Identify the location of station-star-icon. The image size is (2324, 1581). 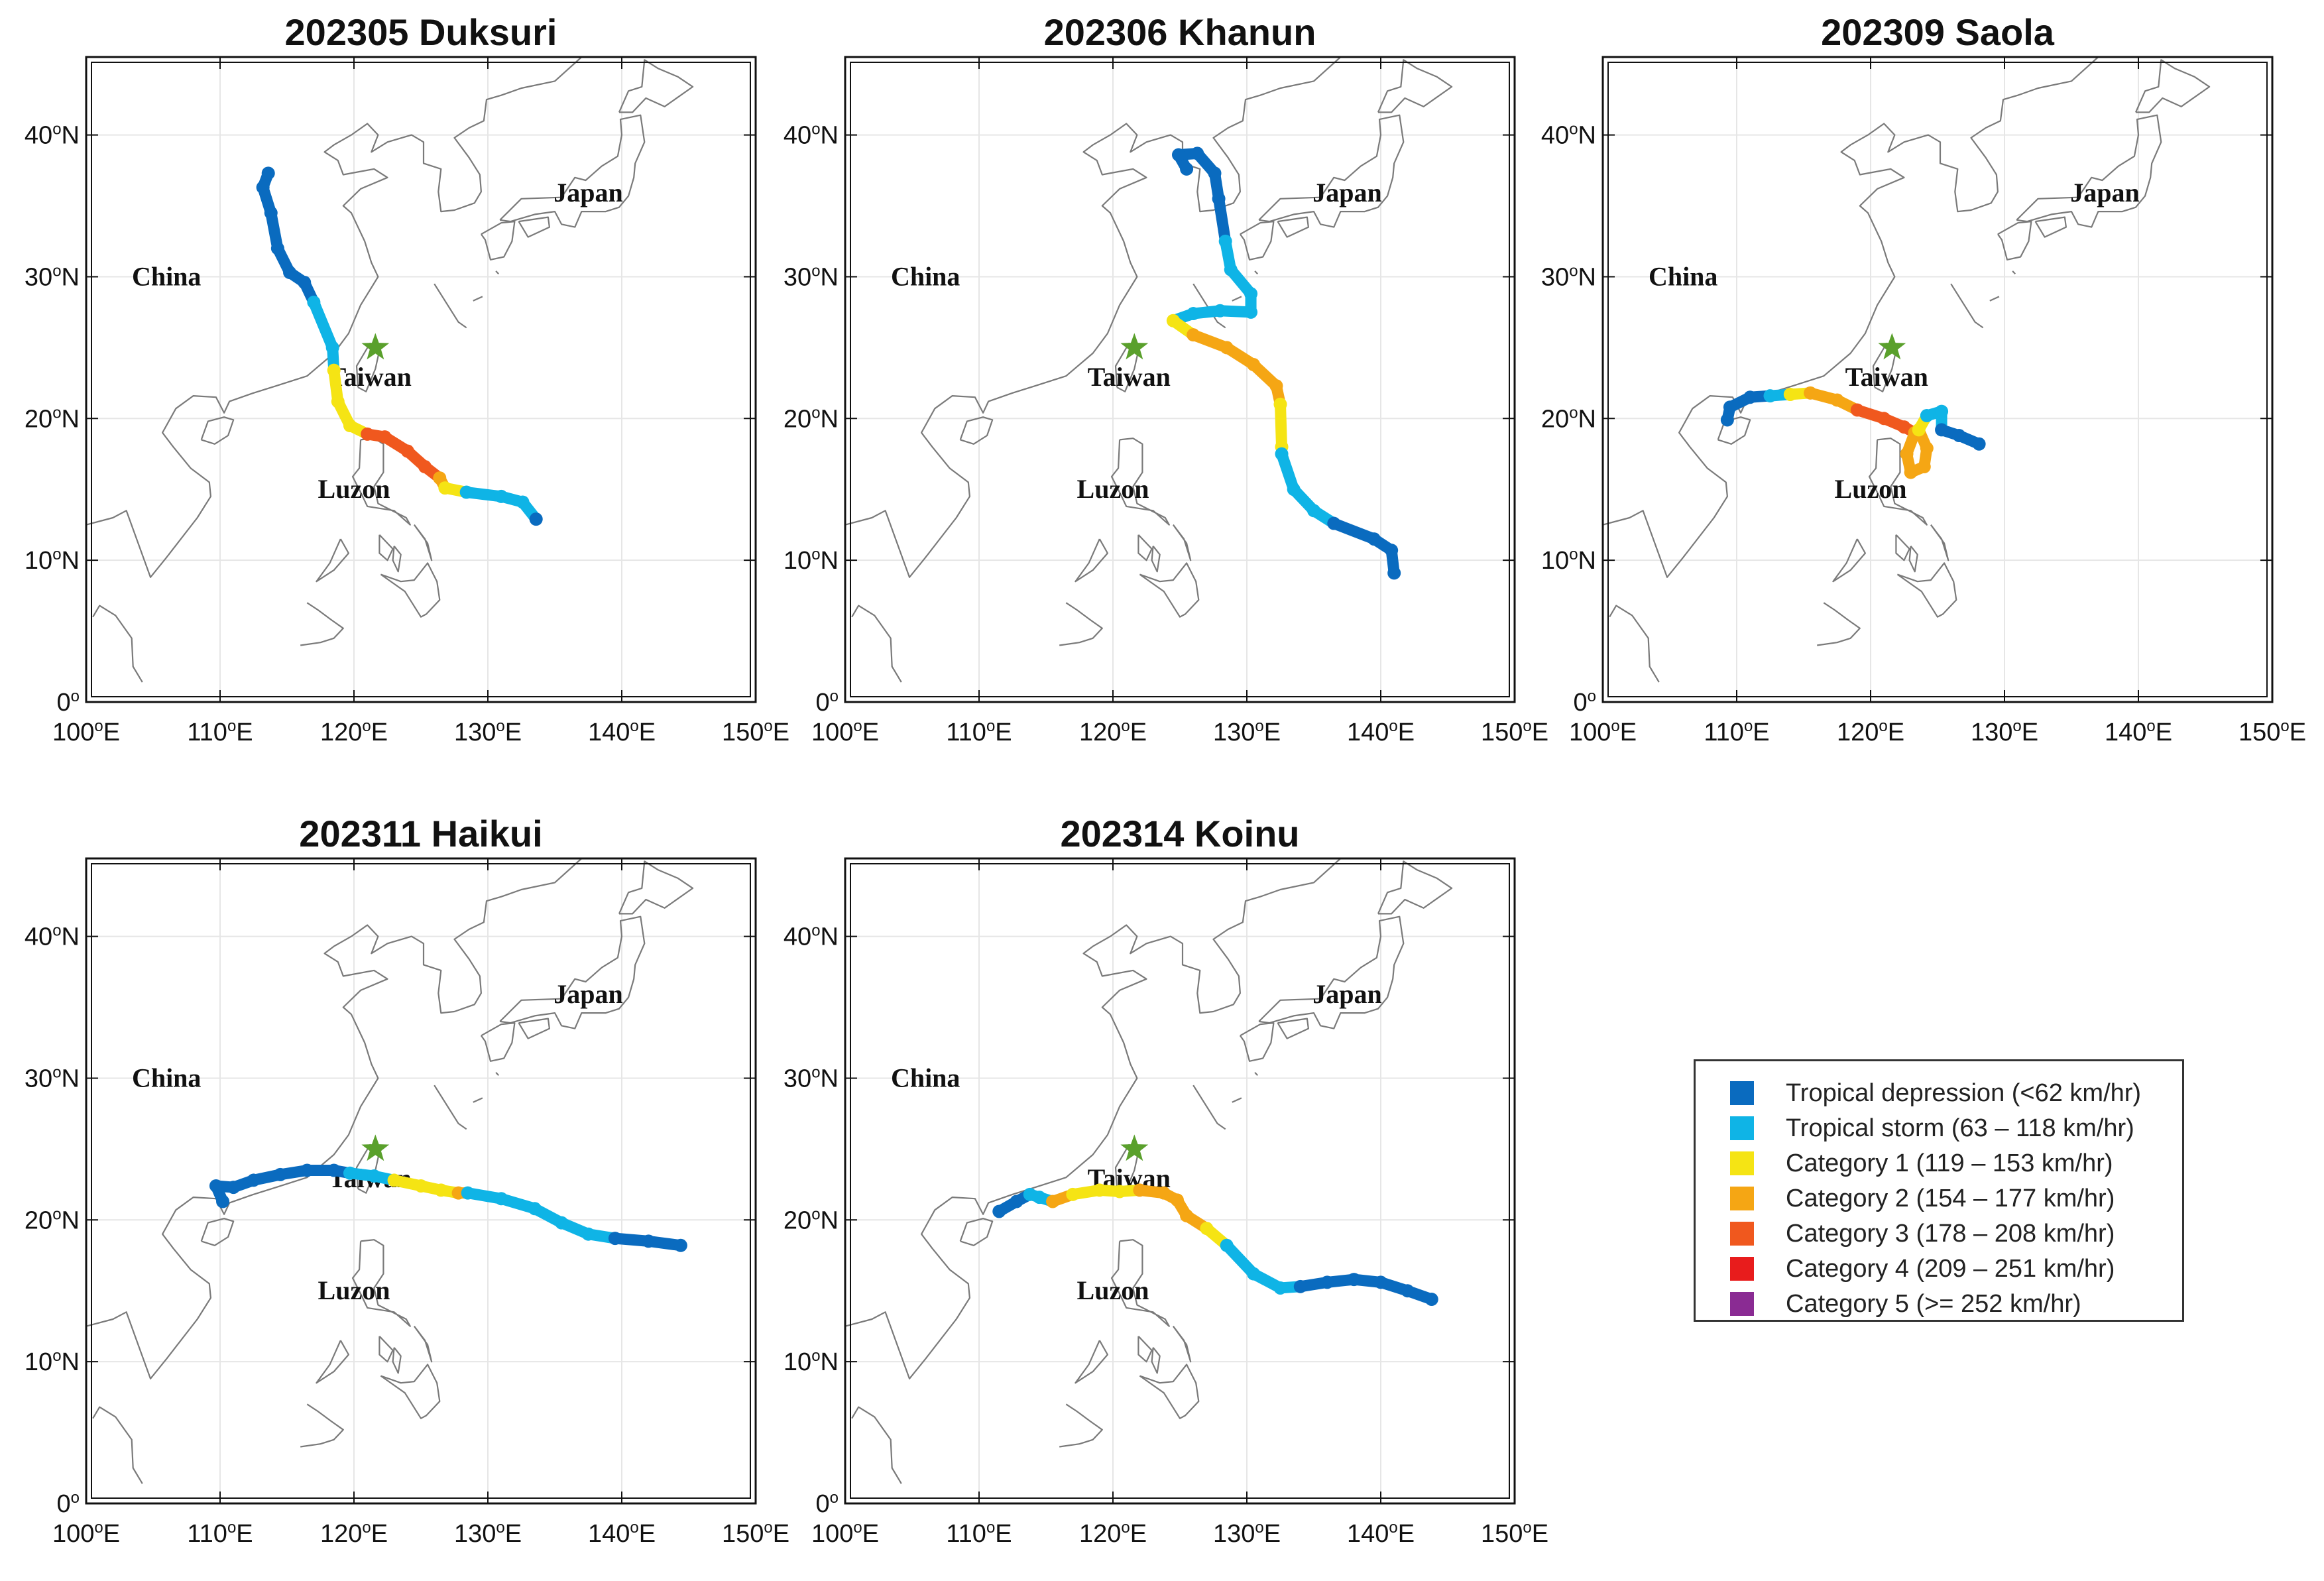
(1892, 346).